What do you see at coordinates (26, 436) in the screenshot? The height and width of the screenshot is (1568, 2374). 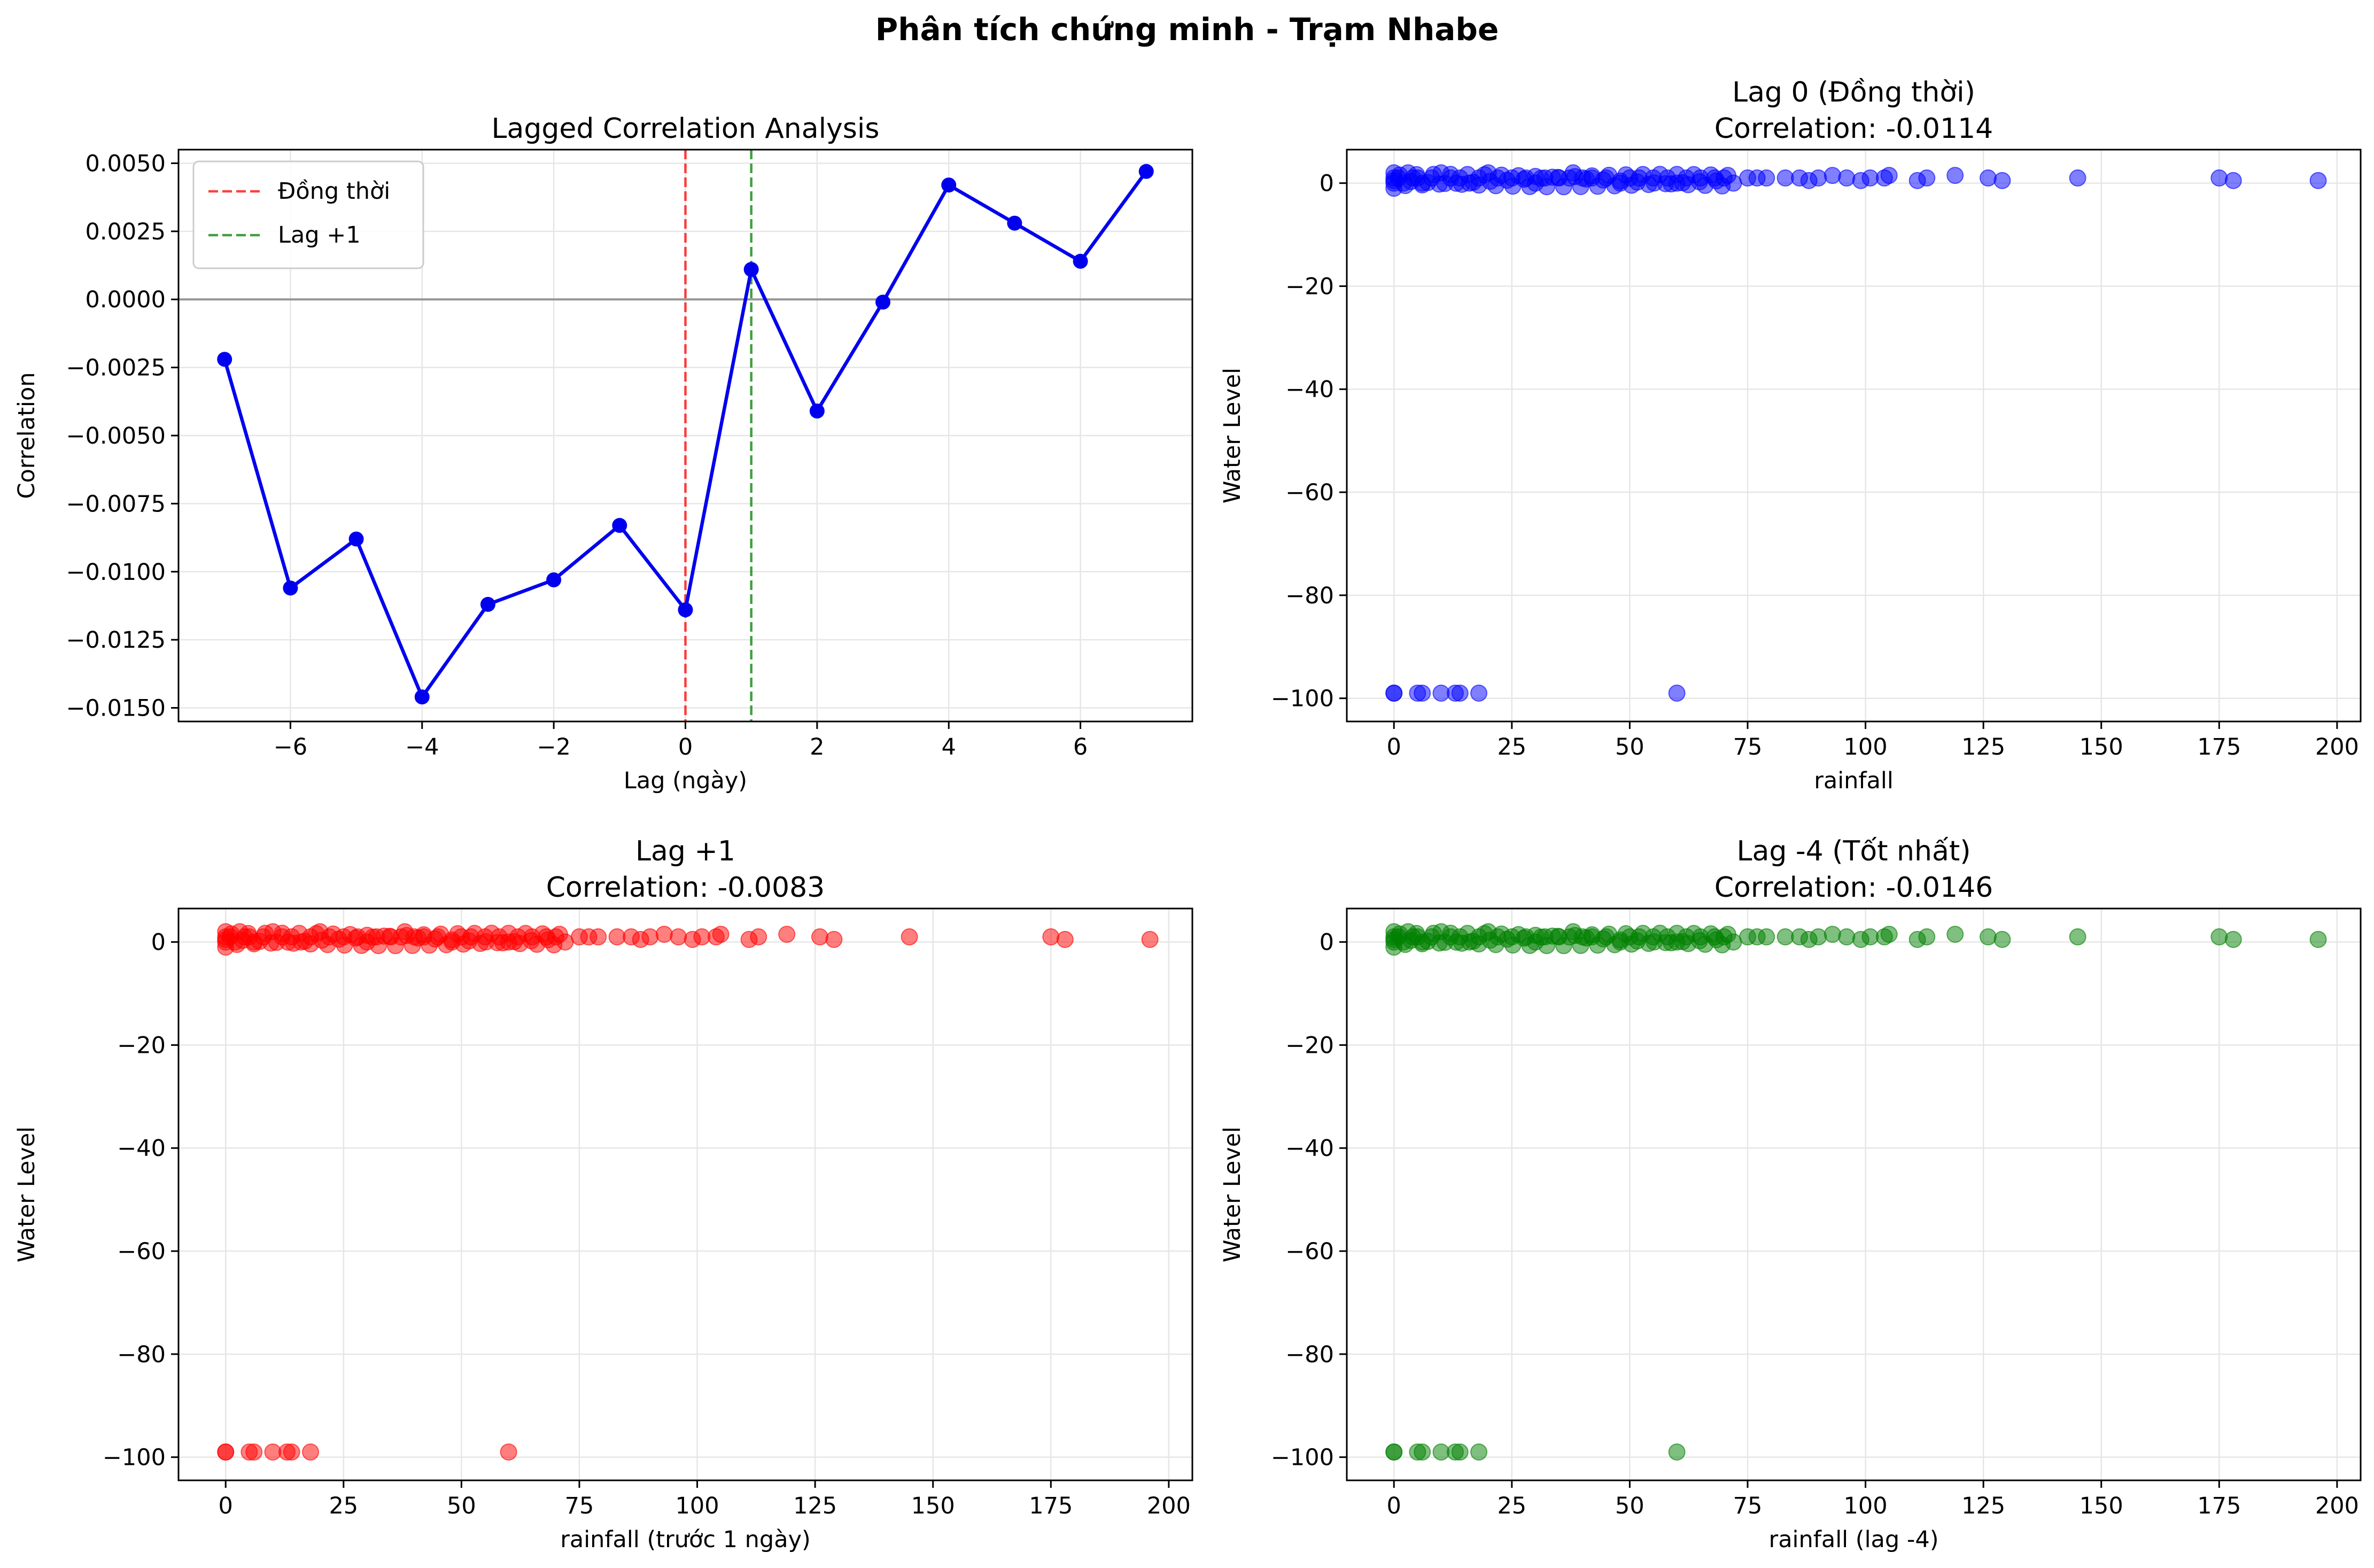 I see `y-axis-label: Correlation` at bounding box center [26, 436].